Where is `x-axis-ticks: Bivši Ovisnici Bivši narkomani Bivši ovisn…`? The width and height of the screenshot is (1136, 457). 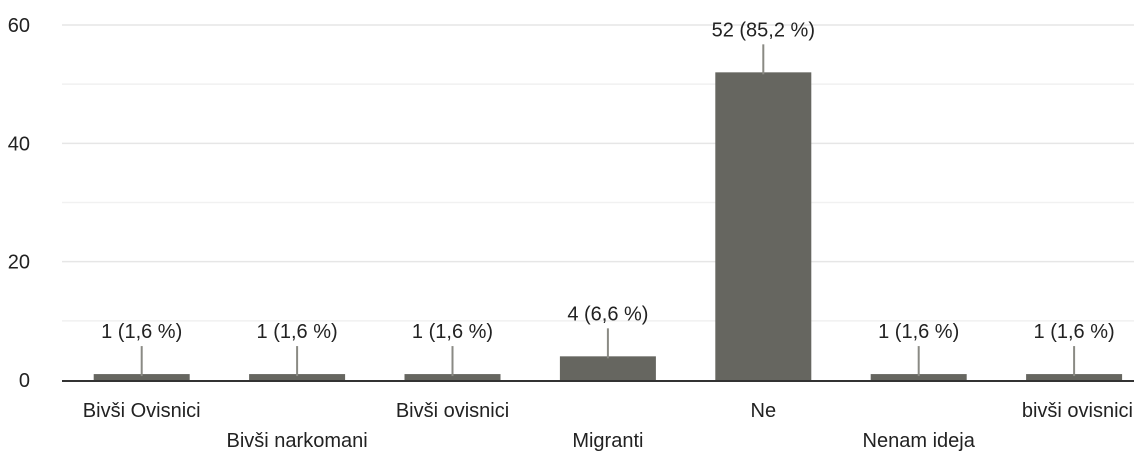 x-axis-ticks: Bivši Ovisnici Bivši narkomani Bivši ovisn… is located at coordinates (608, 426).